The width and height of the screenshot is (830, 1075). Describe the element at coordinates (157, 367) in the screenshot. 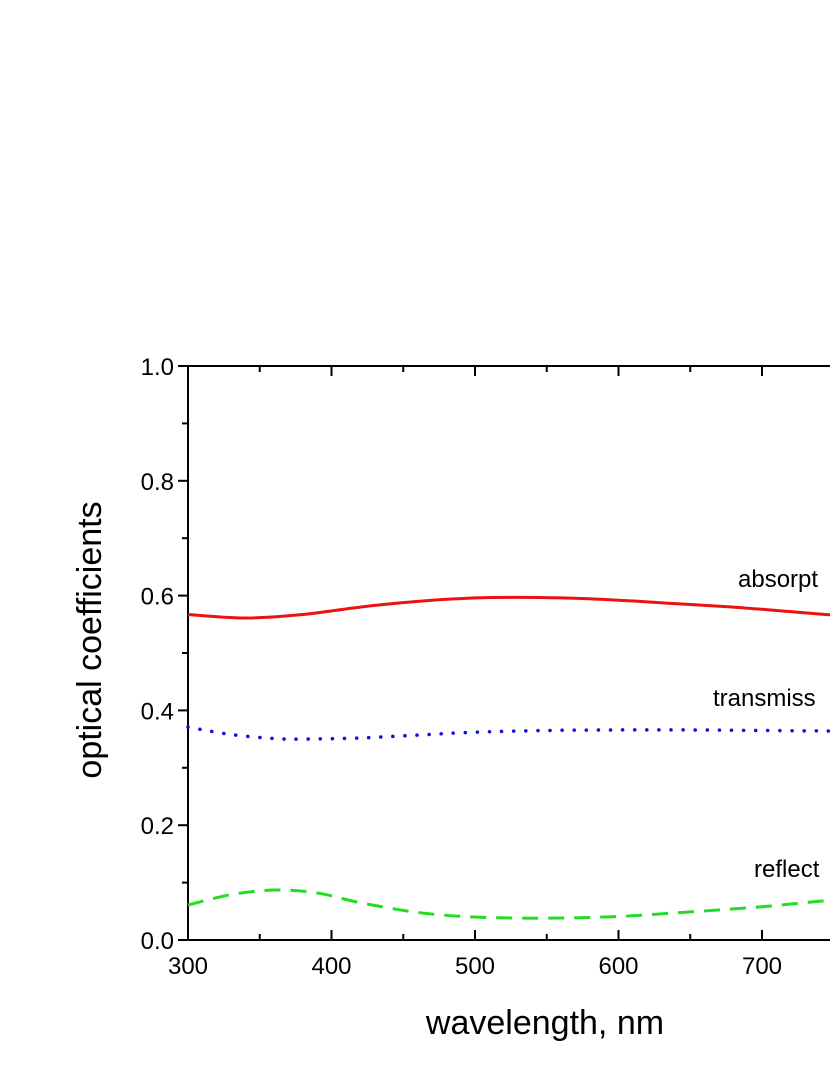

I see `y-tick-label: 1.0` at that location.